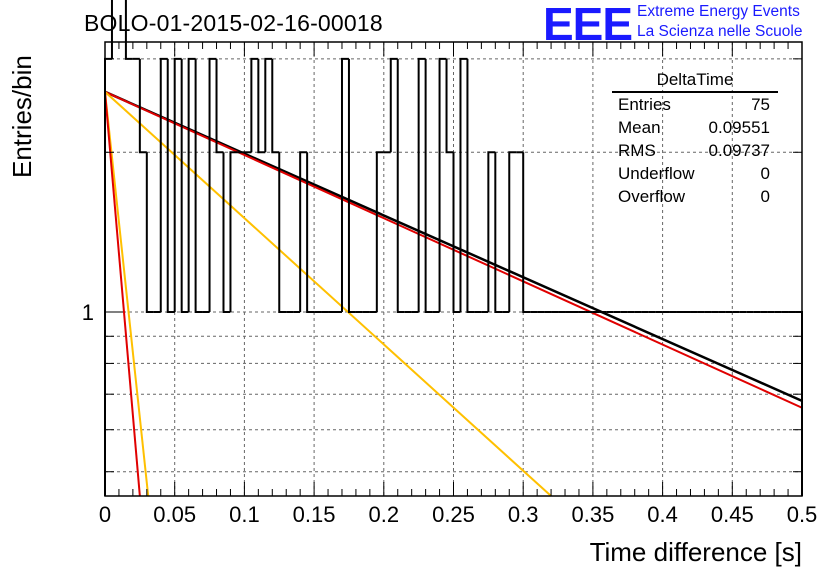 This screenshot has width=836, height=572. Describe the element at coordinates (802, 514) in the screenshot. I see `x-tick-label: 0.5` at that location.